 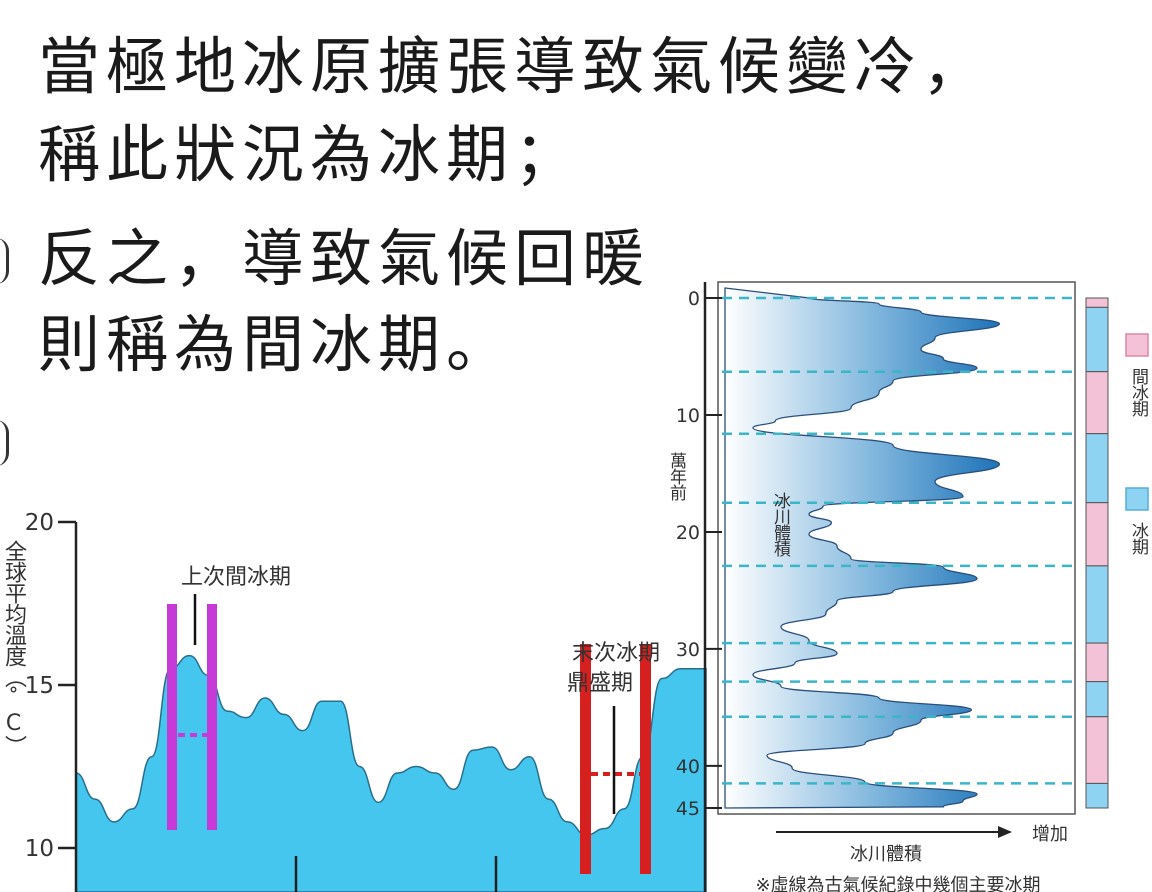 I want to click on ice-years-tick-label: 45, so click(x=688, y=809).